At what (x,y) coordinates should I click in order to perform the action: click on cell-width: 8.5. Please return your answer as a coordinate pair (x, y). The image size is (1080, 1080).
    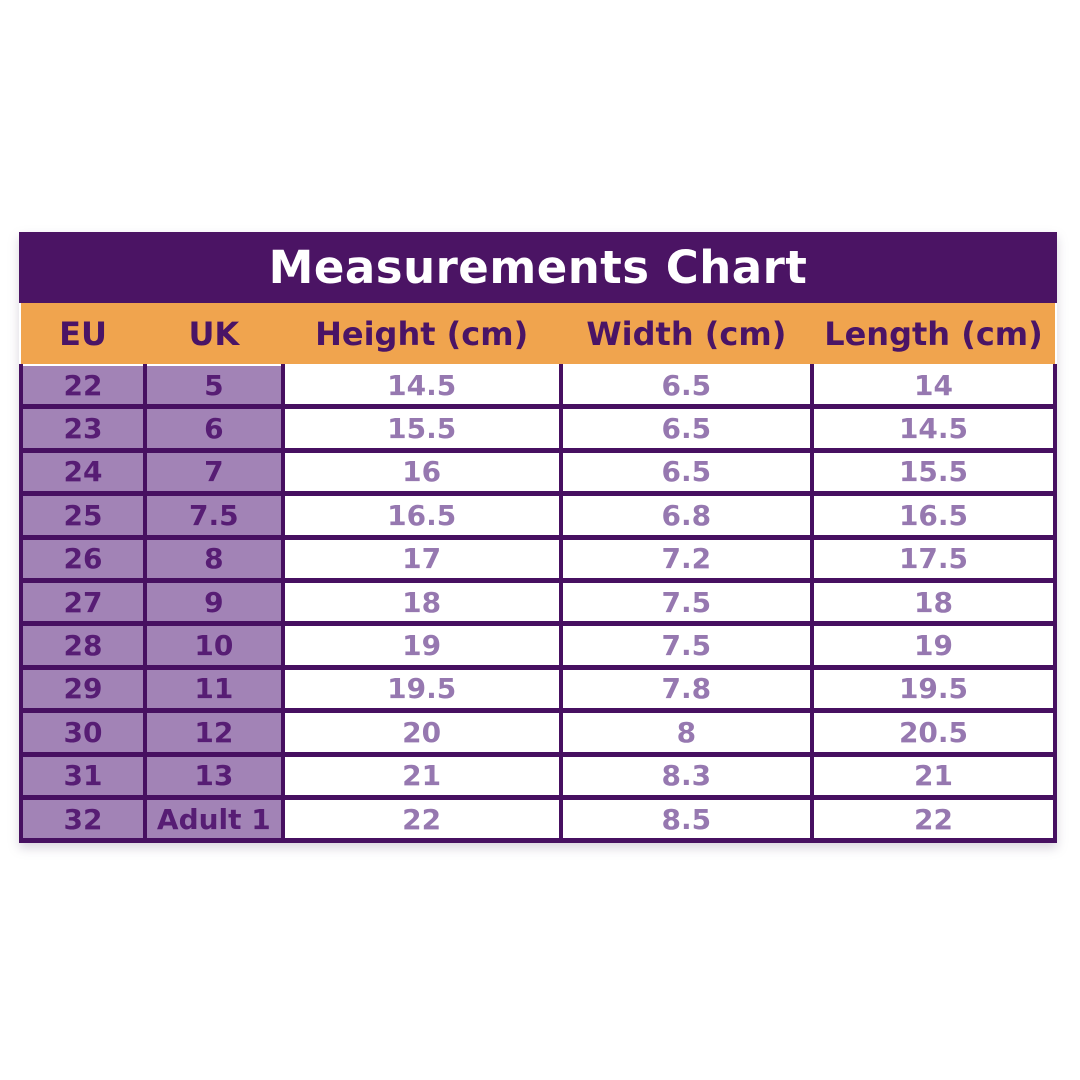
    Looking at the image, I should click on (686, 819).